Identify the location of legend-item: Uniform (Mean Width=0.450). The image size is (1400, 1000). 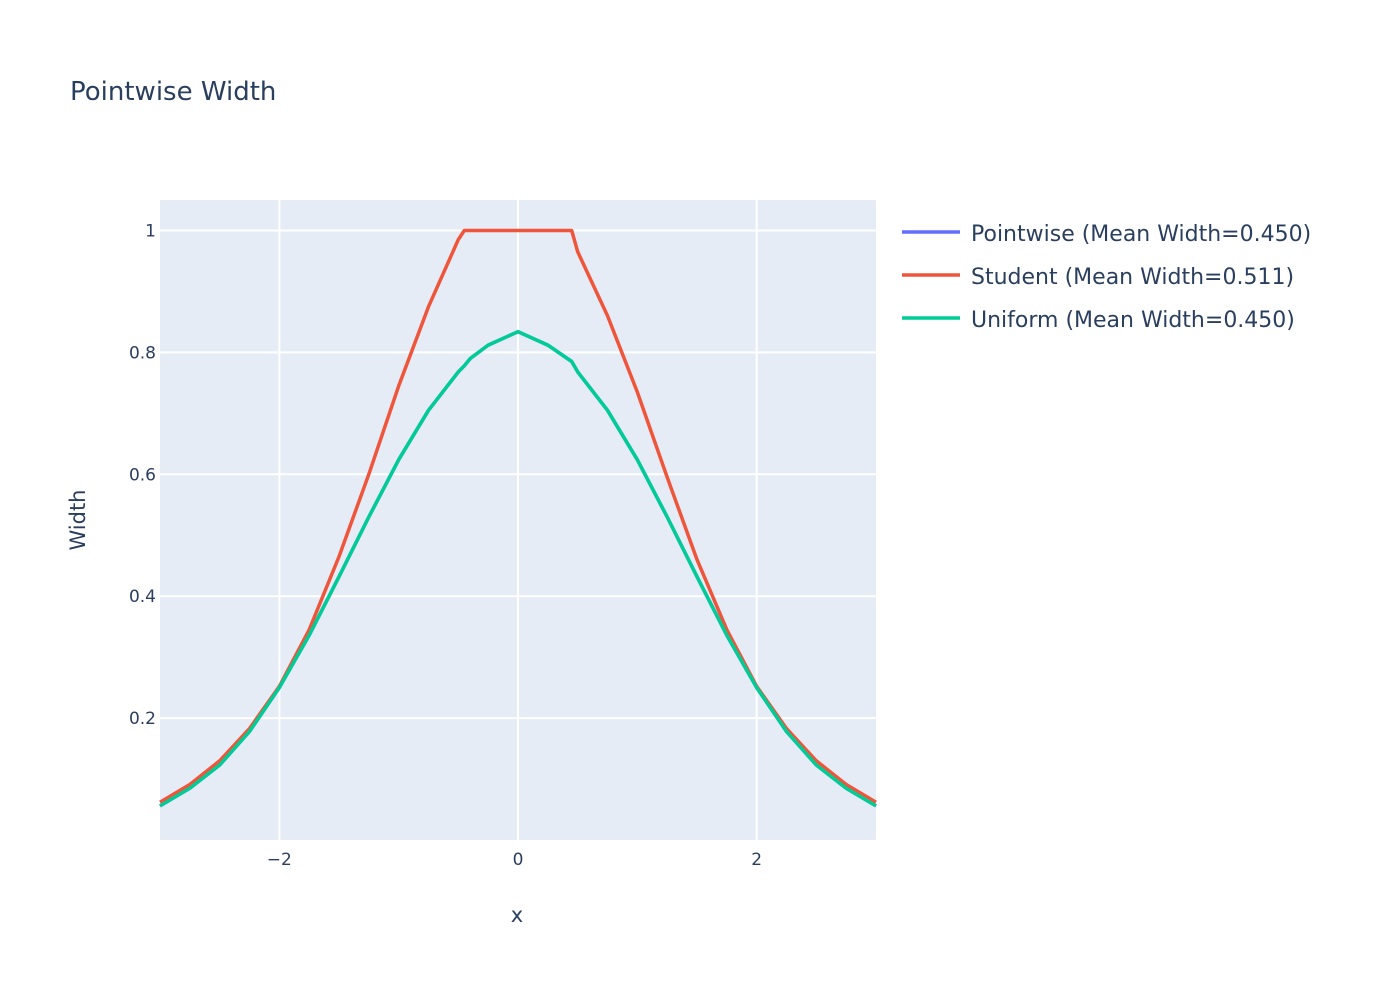
(1098, 320).